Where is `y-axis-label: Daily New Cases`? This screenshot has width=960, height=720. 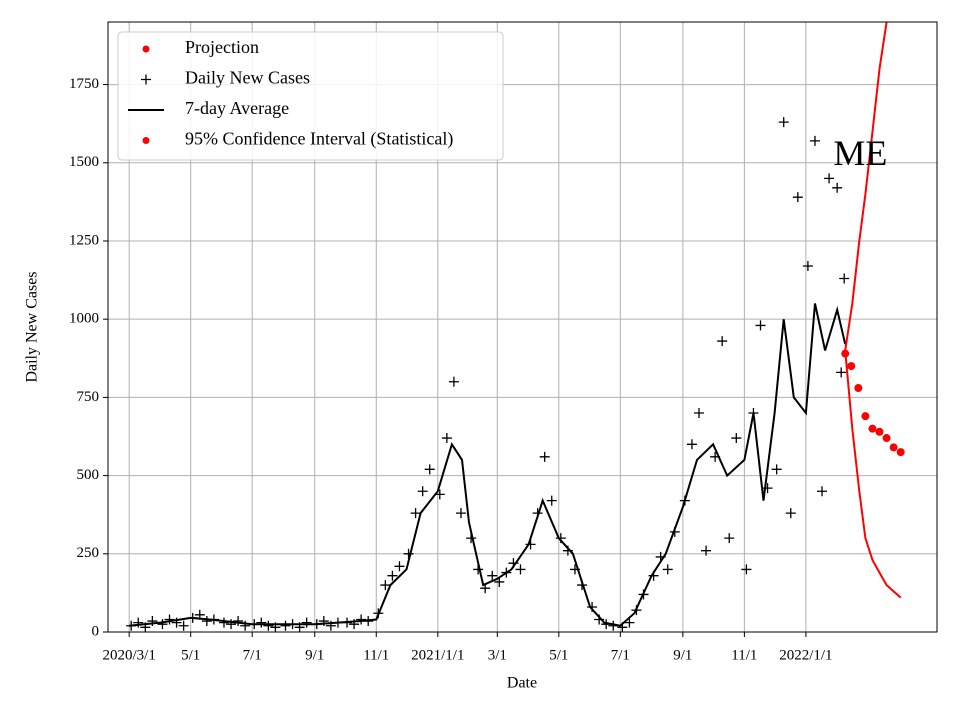 y-axis-label: Daily New Cases is located at coordinates (32, 326).